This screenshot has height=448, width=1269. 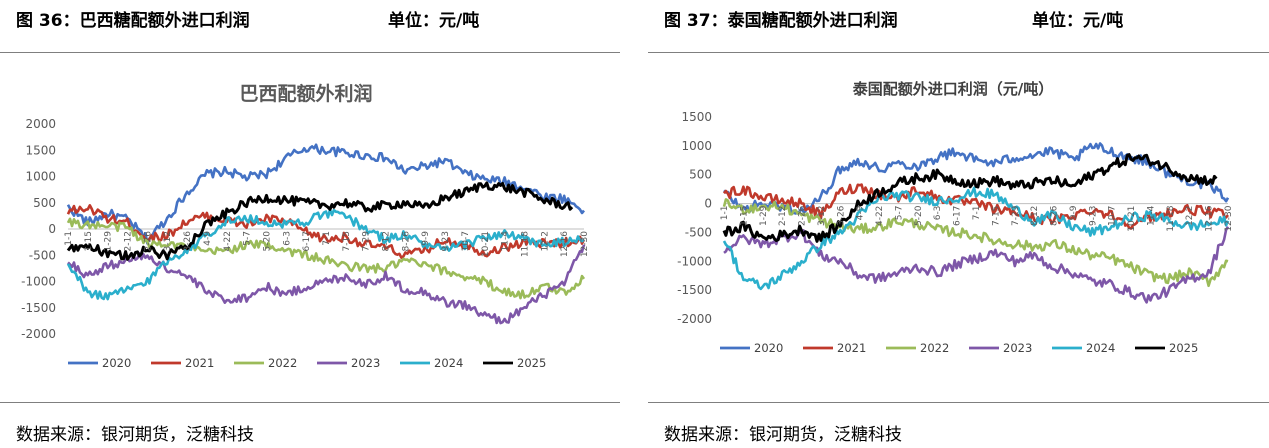 What do you see at coordinates (783, 216) in the screenshot?
I see `x-tick-label: 2-12` at bounding box center [783, 216].